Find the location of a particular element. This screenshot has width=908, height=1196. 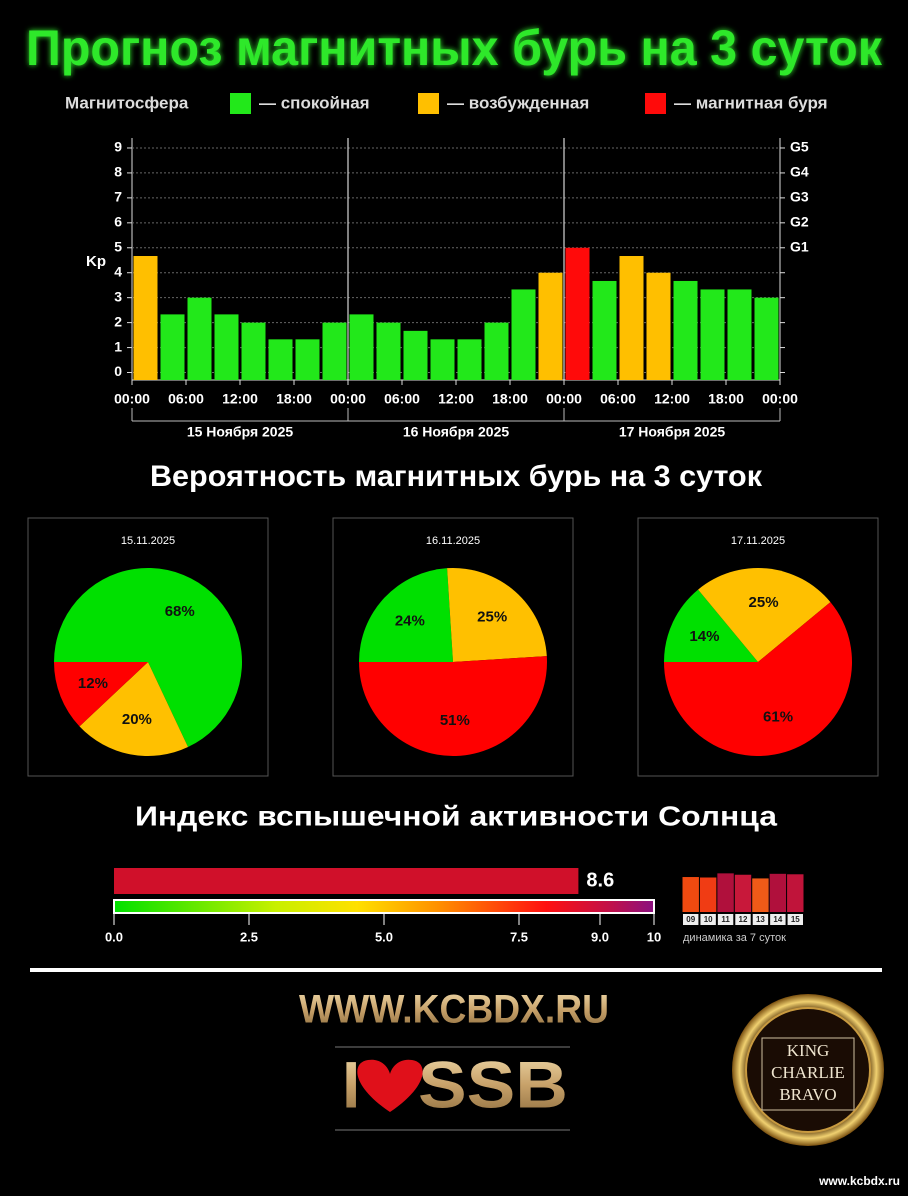

y-tick-label: 3 is located at coordinates (118, 296).